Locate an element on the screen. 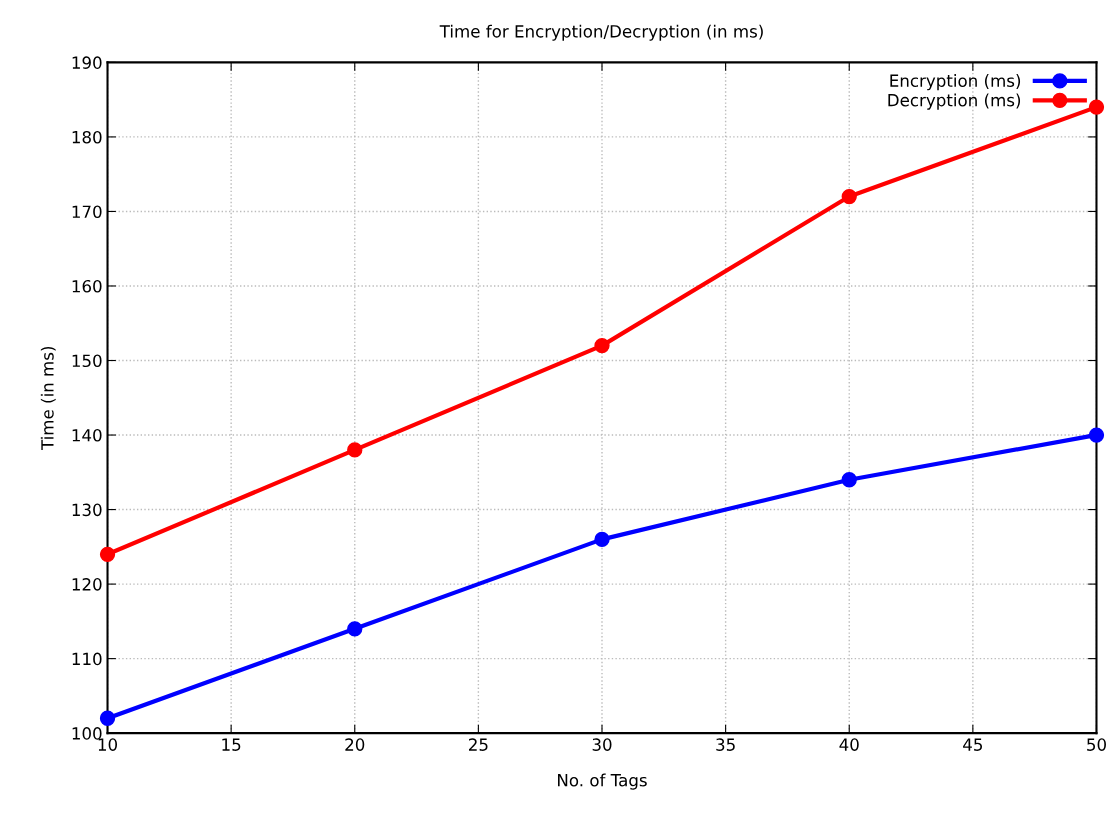 This screenshot has width=1120, height=821. x-tick-label: 35 is located at coordinates (725, 744).